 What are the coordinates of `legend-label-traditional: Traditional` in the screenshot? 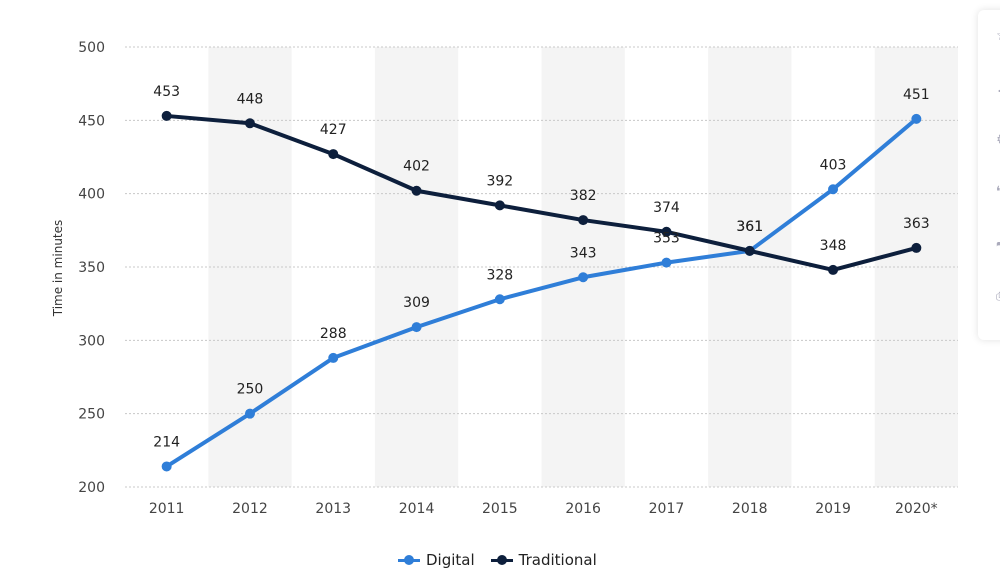 It's located at (557, 560).